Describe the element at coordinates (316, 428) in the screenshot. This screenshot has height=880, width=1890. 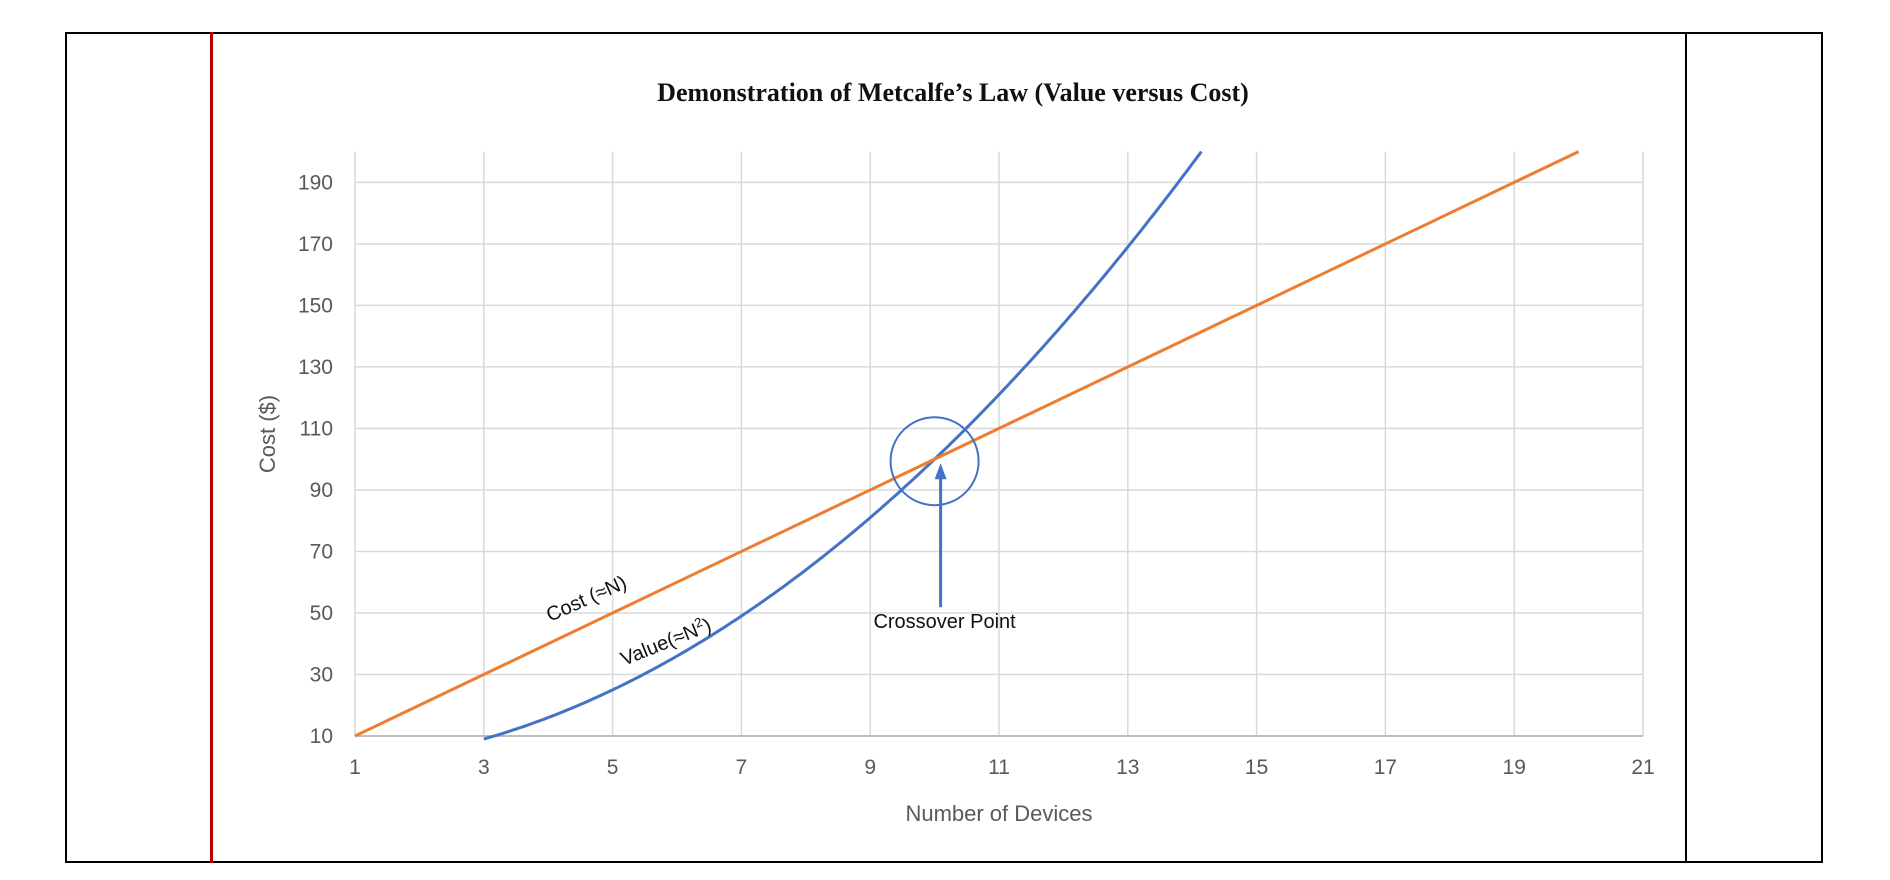
I see `y-tick-label: 110` at that location.